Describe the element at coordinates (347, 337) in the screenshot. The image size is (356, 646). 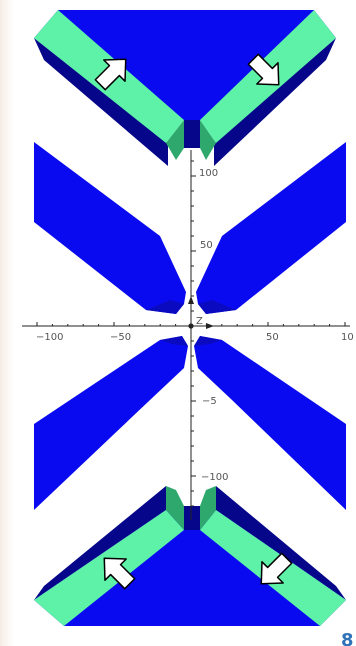
I see `x-tick-label-100: 10` at that location.